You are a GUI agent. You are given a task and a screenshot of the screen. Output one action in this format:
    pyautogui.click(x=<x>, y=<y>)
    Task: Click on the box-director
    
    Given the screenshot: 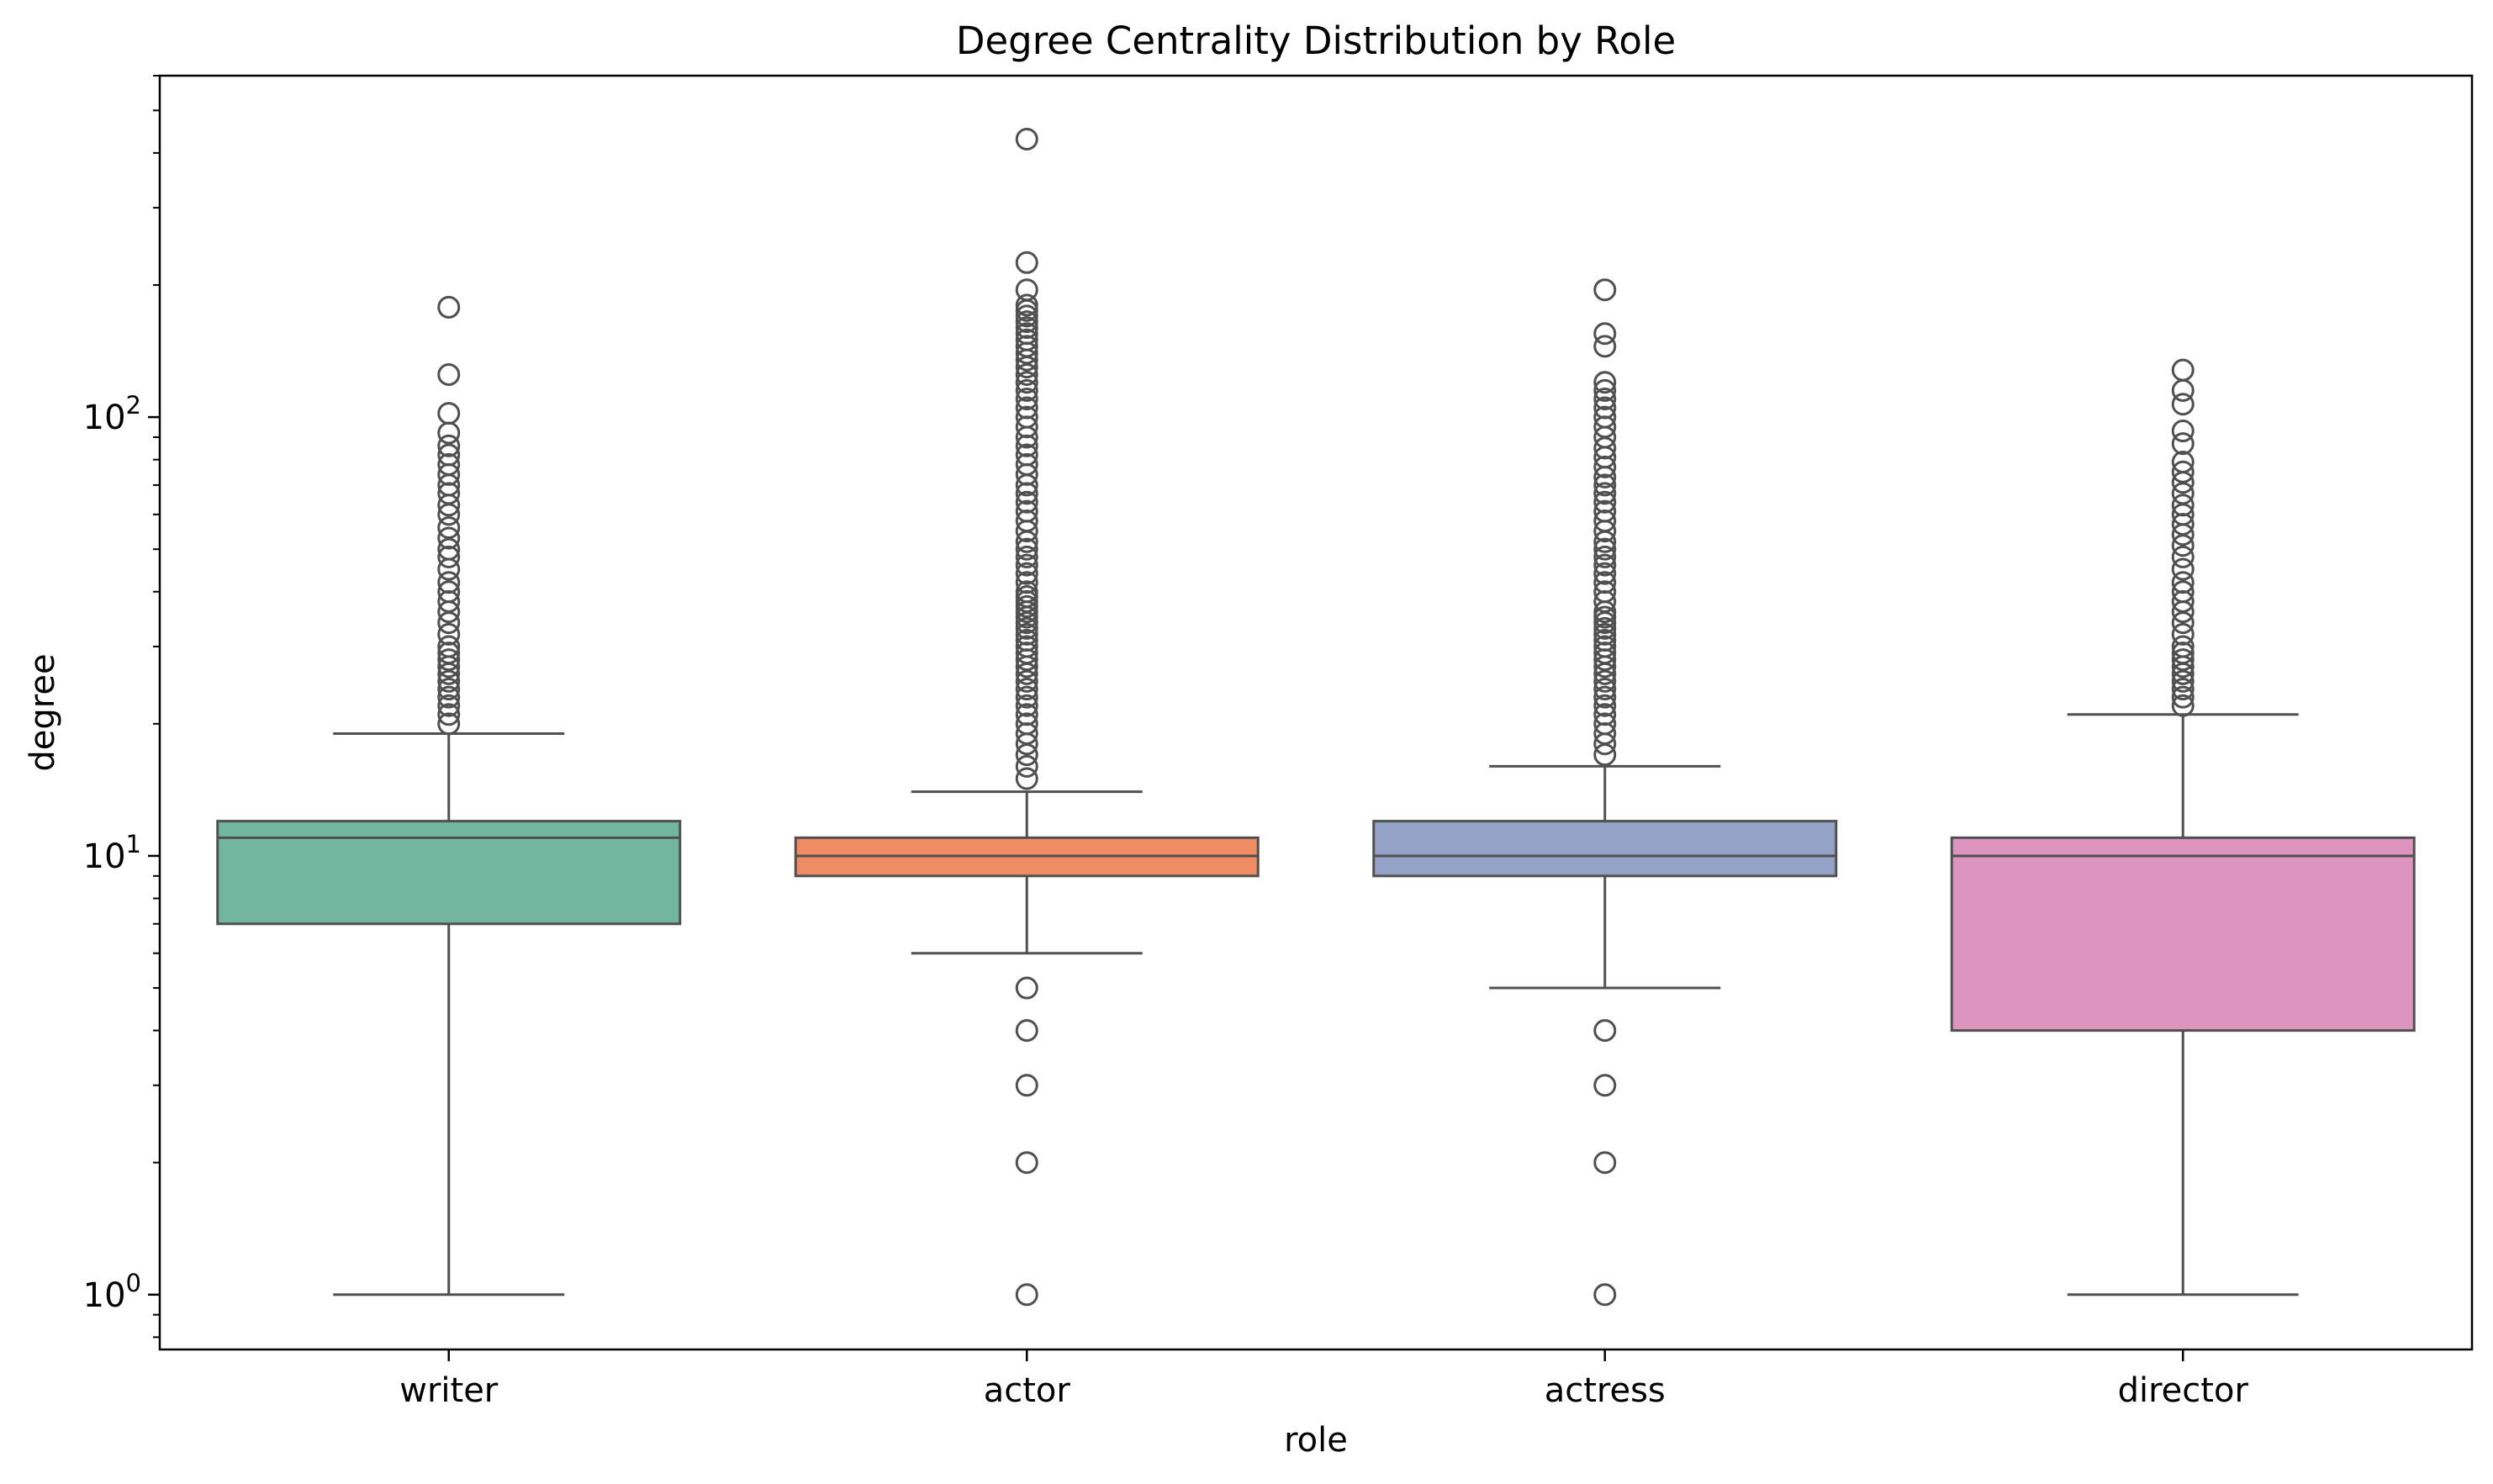 What is the action you would take?
    pyautogui.click(x=2183, y=934)
    